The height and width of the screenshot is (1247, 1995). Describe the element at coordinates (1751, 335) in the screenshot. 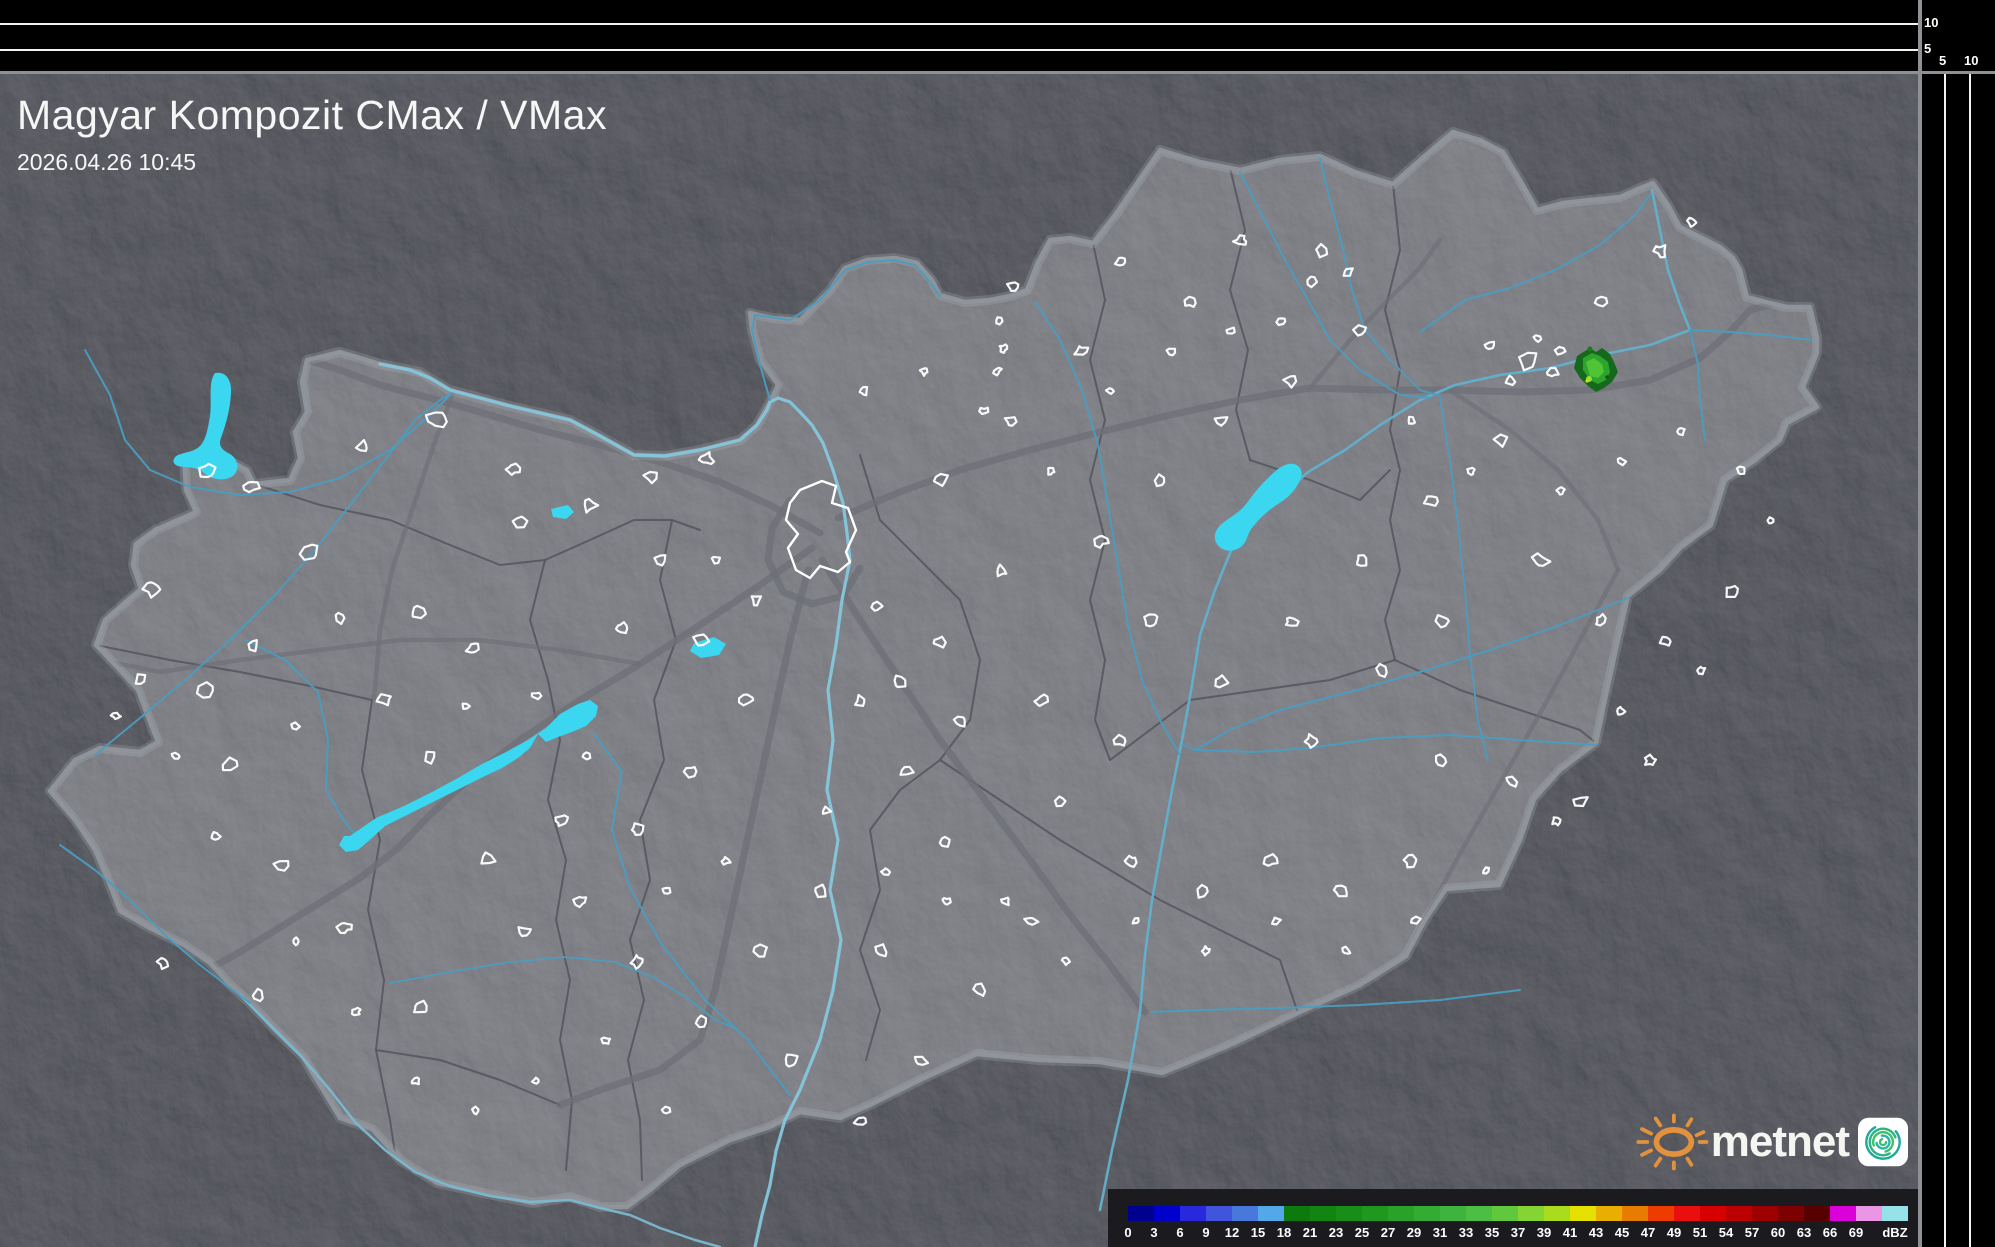

I see `river-szamos` at that location.